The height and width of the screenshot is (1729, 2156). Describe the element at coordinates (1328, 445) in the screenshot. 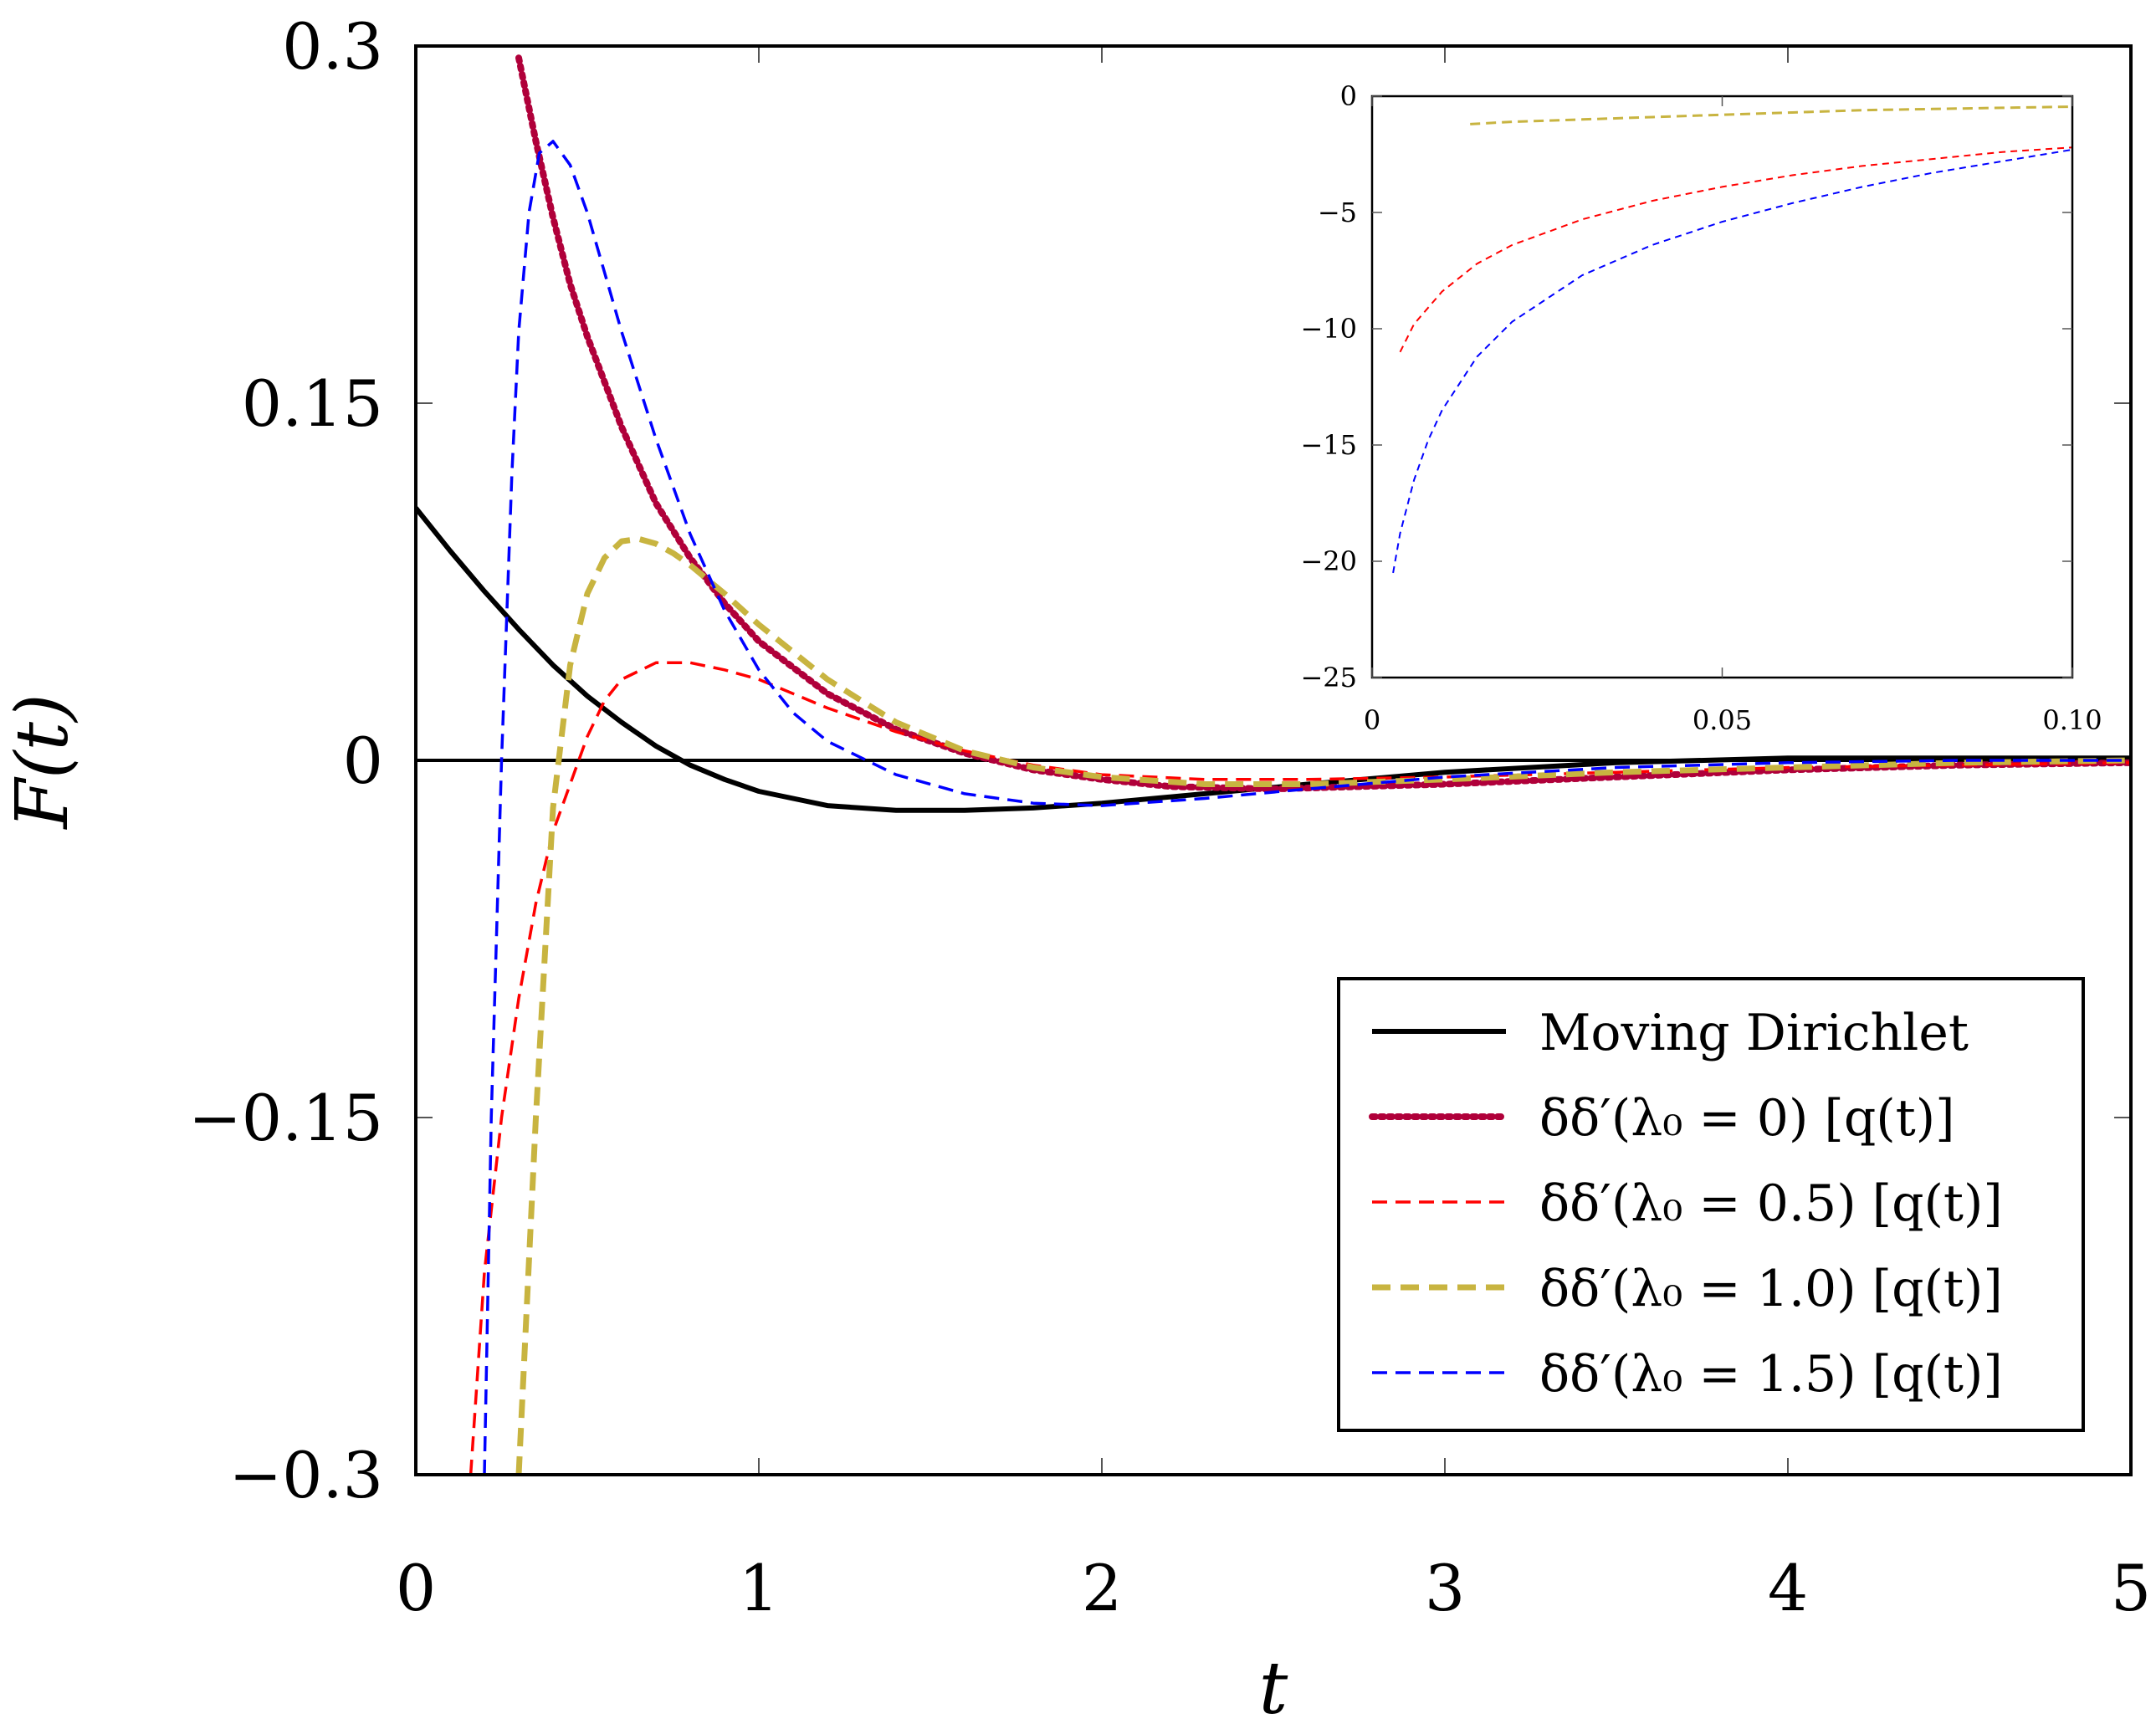

I see `inset-y-tick-label: −15` at that location.